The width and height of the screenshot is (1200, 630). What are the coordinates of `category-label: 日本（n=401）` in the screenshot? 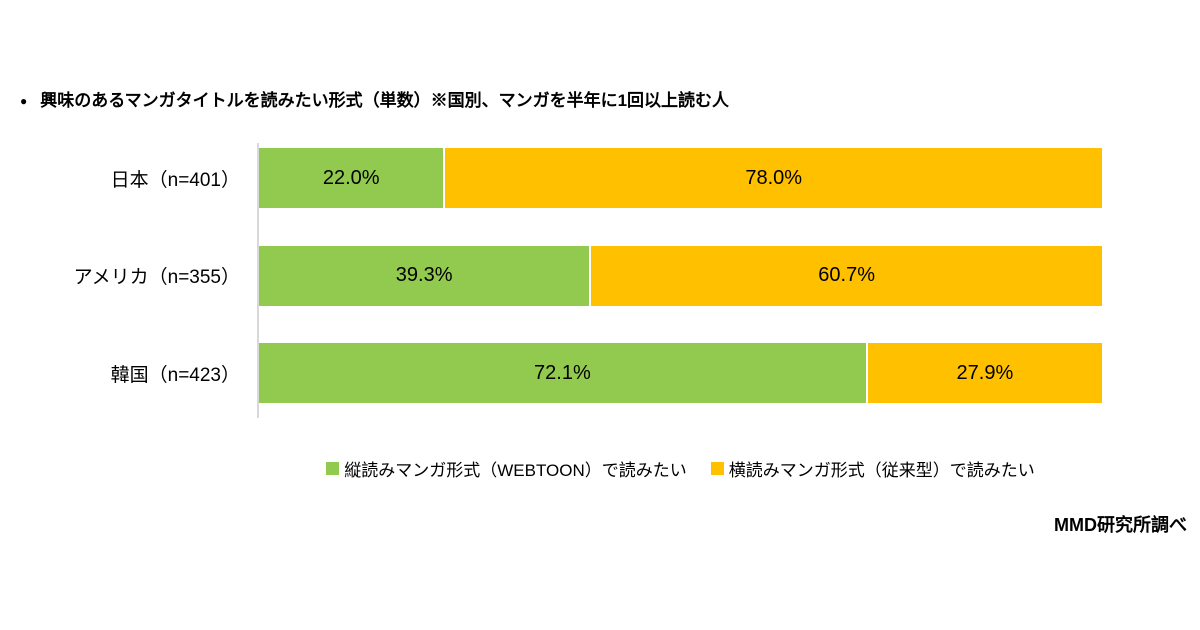 It's located at (175, 180).